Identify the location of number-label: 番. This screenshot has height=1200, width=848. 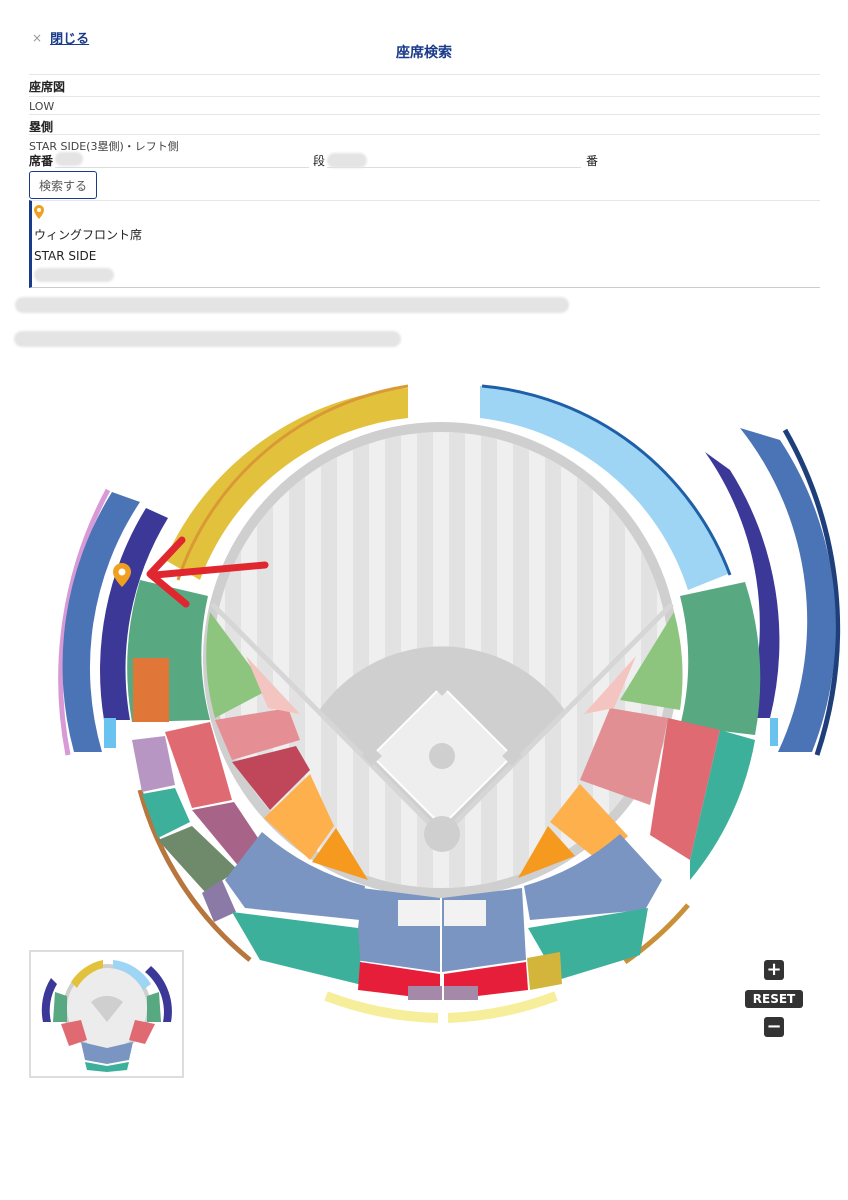
(592, 161).